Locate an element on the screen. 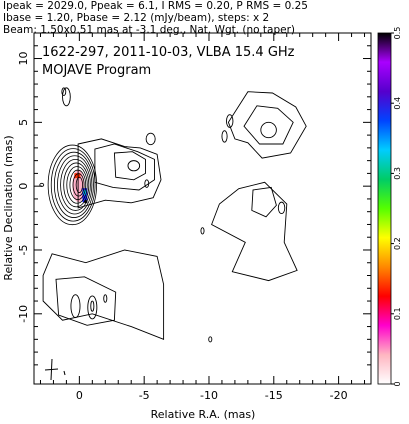  sw-lobe-outer is located at coordinates (254, 231).